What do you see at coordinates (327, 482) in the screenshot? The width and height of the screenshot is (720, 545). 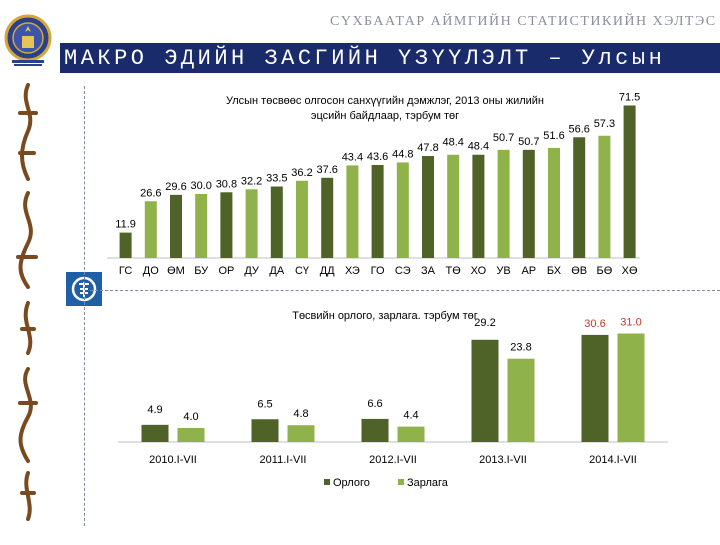 I see `legend-swatch-revenue` at bounding box center [327, 482].